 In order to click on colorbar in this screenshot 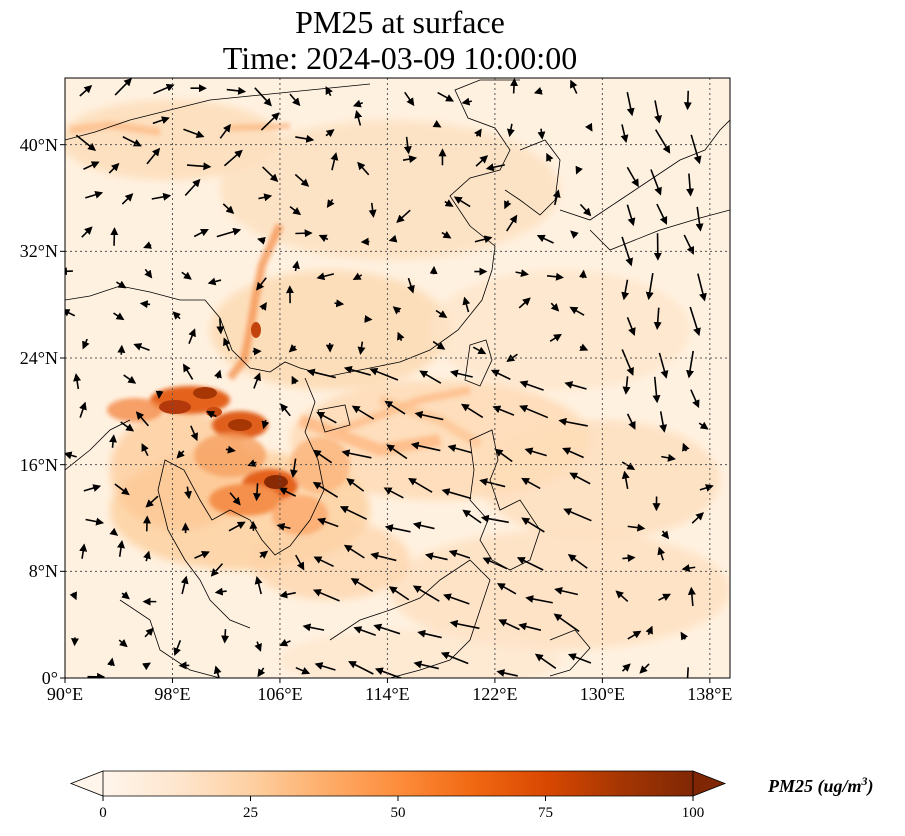, I will do `click(398, 785)`.